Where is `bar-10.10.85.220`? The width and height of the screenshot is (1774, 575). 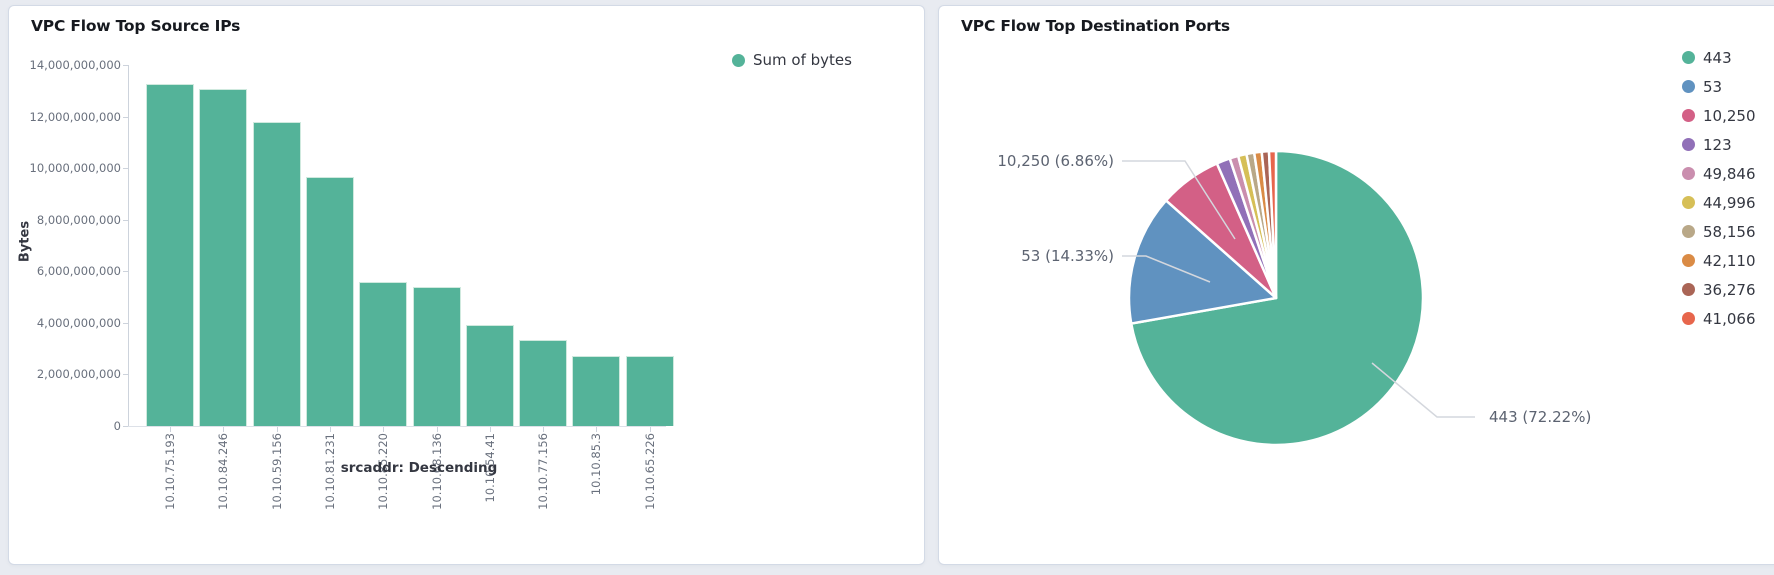
bar-10.10.85.220 is located at coordinates (383, 354).